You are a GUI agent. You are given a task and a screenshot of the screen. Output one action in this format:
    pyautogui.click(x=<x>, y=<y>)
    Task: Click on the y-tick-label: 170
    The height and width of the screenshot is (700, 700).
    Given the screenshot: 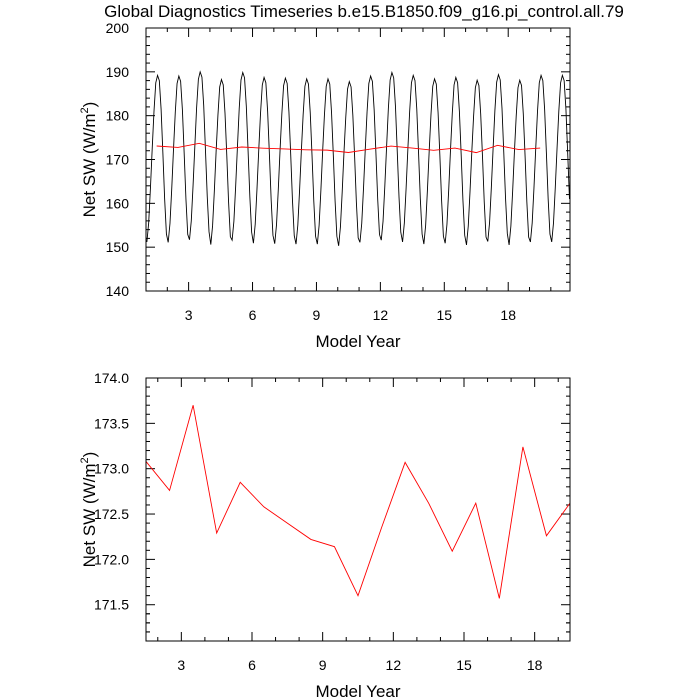 What is the action you would take?
    pyautogui.click(x=118, y=160)
    